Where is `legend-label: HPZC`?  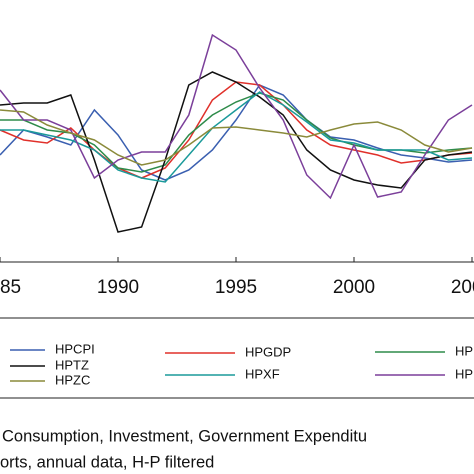 legend-label: HPZC is located at coordinates (72, 379).